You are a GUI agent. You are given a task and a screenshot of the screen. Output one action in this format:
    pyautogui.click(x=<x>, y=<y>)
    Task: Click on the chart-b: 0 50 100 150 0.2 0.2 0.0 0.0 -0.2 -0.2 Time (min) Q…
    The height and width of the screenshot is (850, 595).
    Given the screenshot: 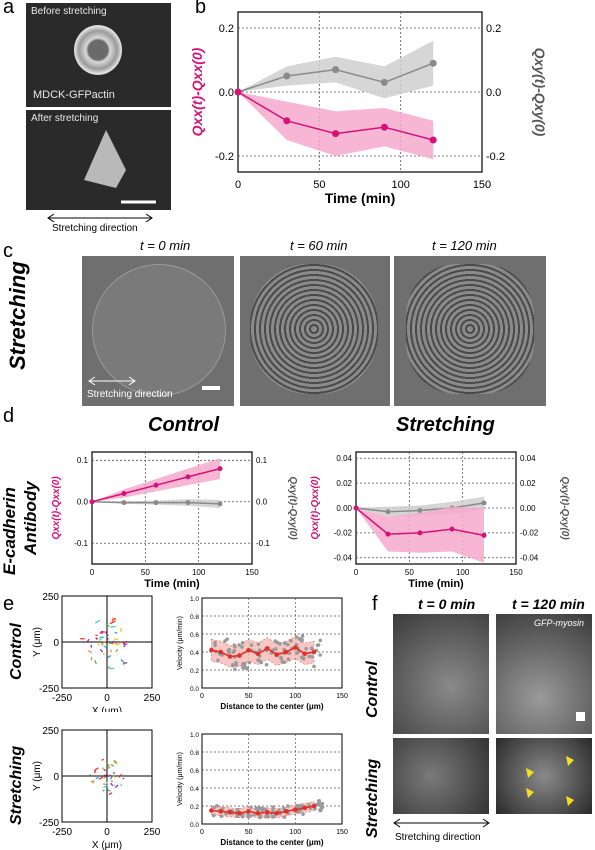 What is the action you would take?
    pyautogui.click(x=369, y=108)
    